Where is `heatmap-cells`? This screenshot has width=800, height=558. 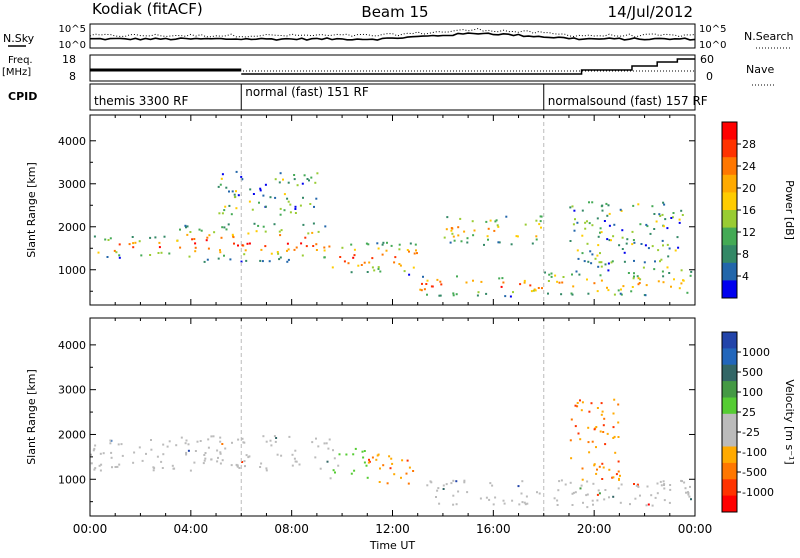 heatmap-cells is located at coordinates (391, 453).